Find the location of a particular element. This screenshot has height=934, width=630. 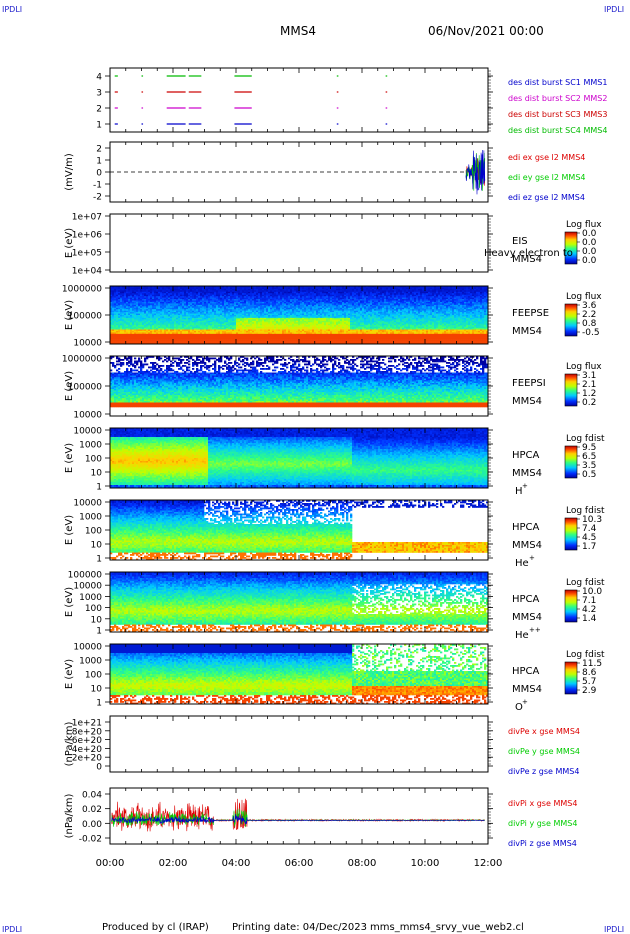

eis-ytick-label: 1e+04 is located at coordinates (87, 272).